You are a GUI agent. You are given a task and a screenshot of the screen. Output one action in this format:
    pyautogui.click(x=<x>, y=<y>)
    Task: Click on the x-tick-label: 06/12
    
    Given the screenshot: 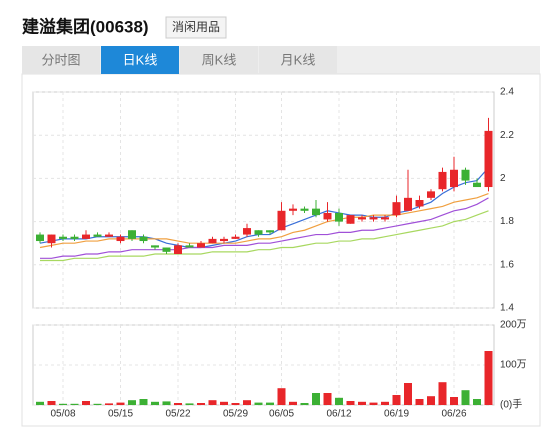 What is the action you would take?
    pyautogui.click(x=338, y=414)
    